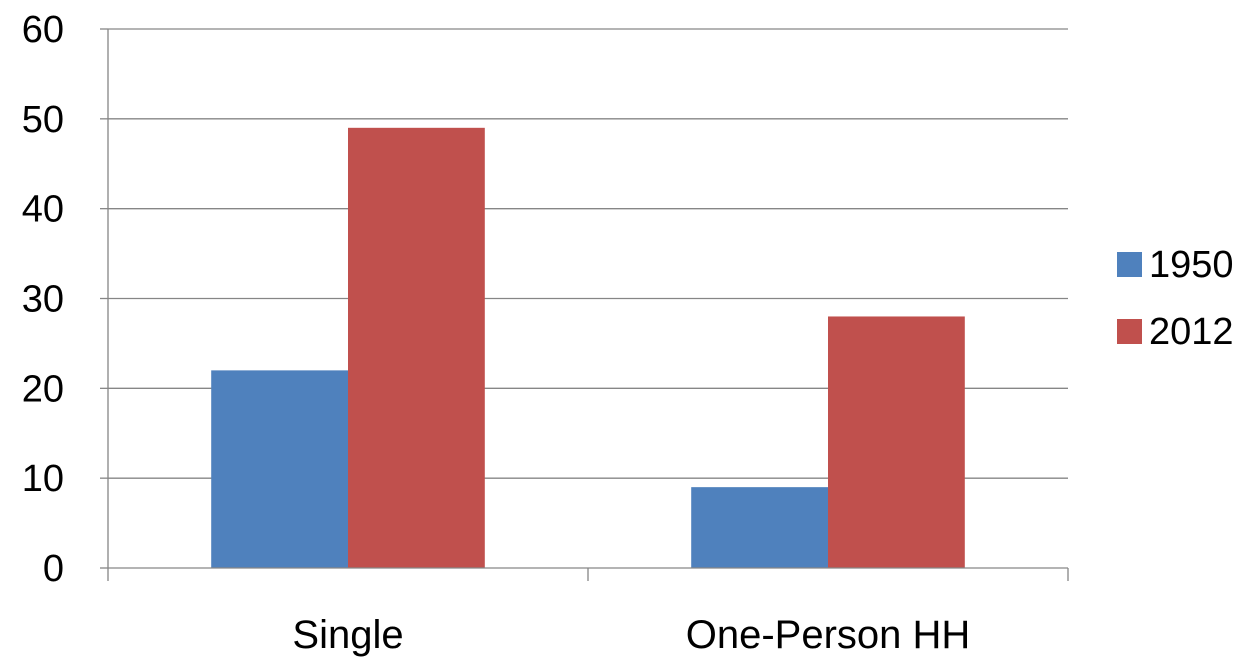 The image size is (1260, 657). What do you see at coordinates (53, 569) in the screenshot?
I see `y-tick-label: 0` at bounding box center [53, 569].